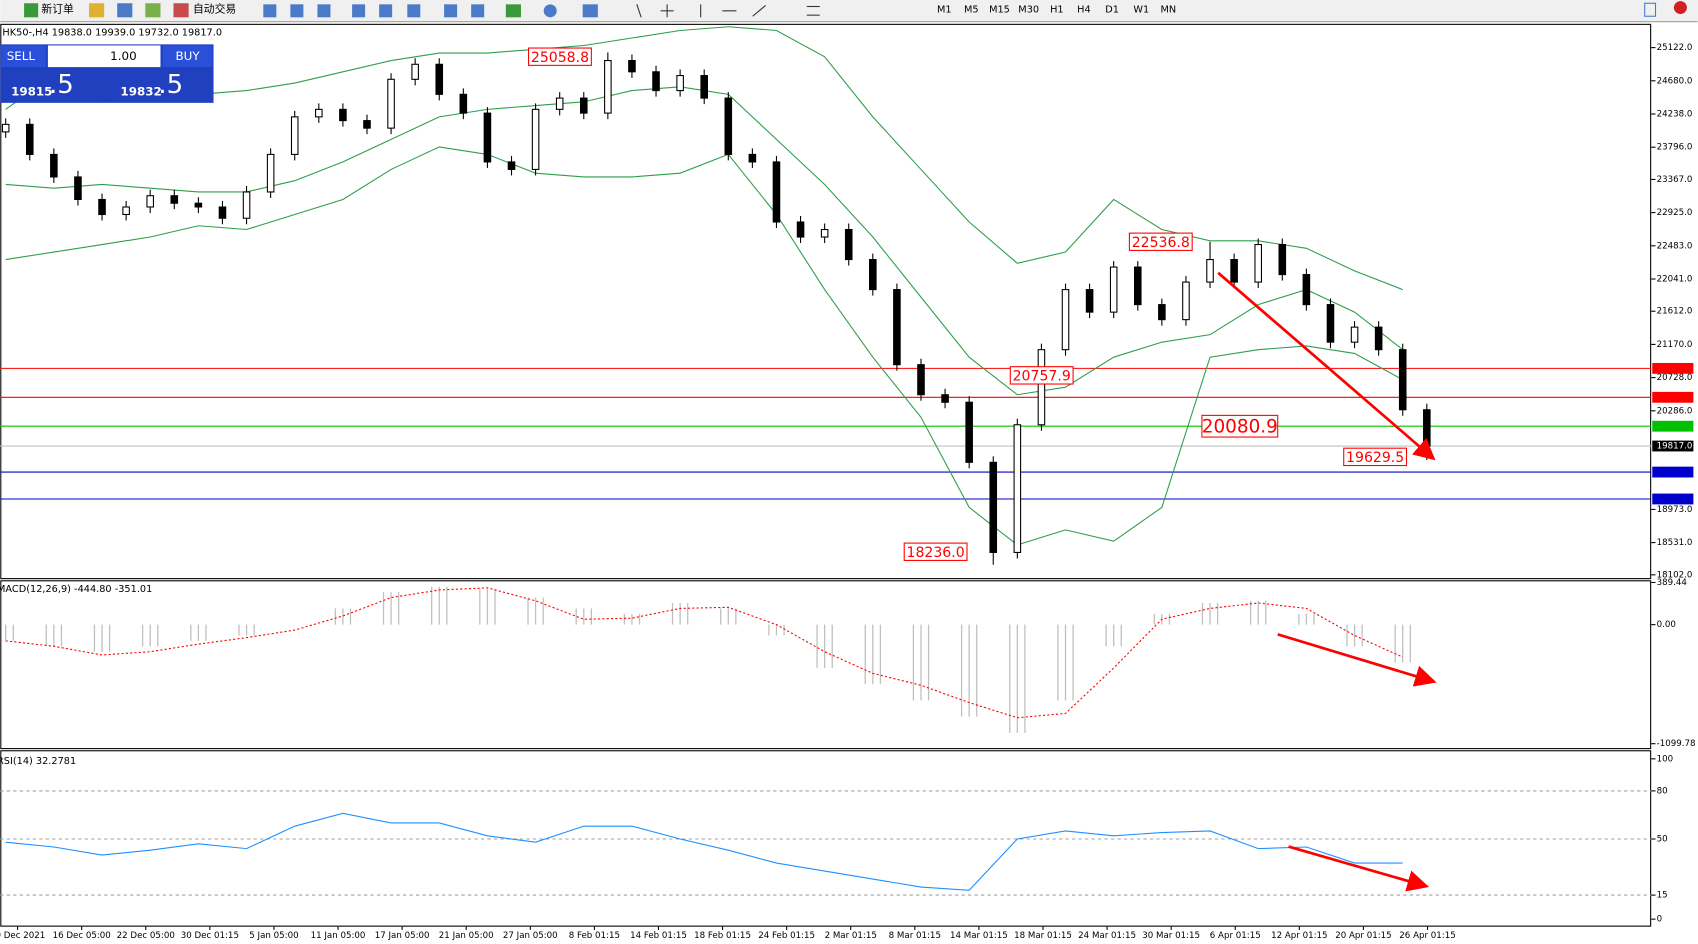  Describe the element at coordinates (1028, 10) in the screenshot. I see `timeframe-button: M30` at that location.